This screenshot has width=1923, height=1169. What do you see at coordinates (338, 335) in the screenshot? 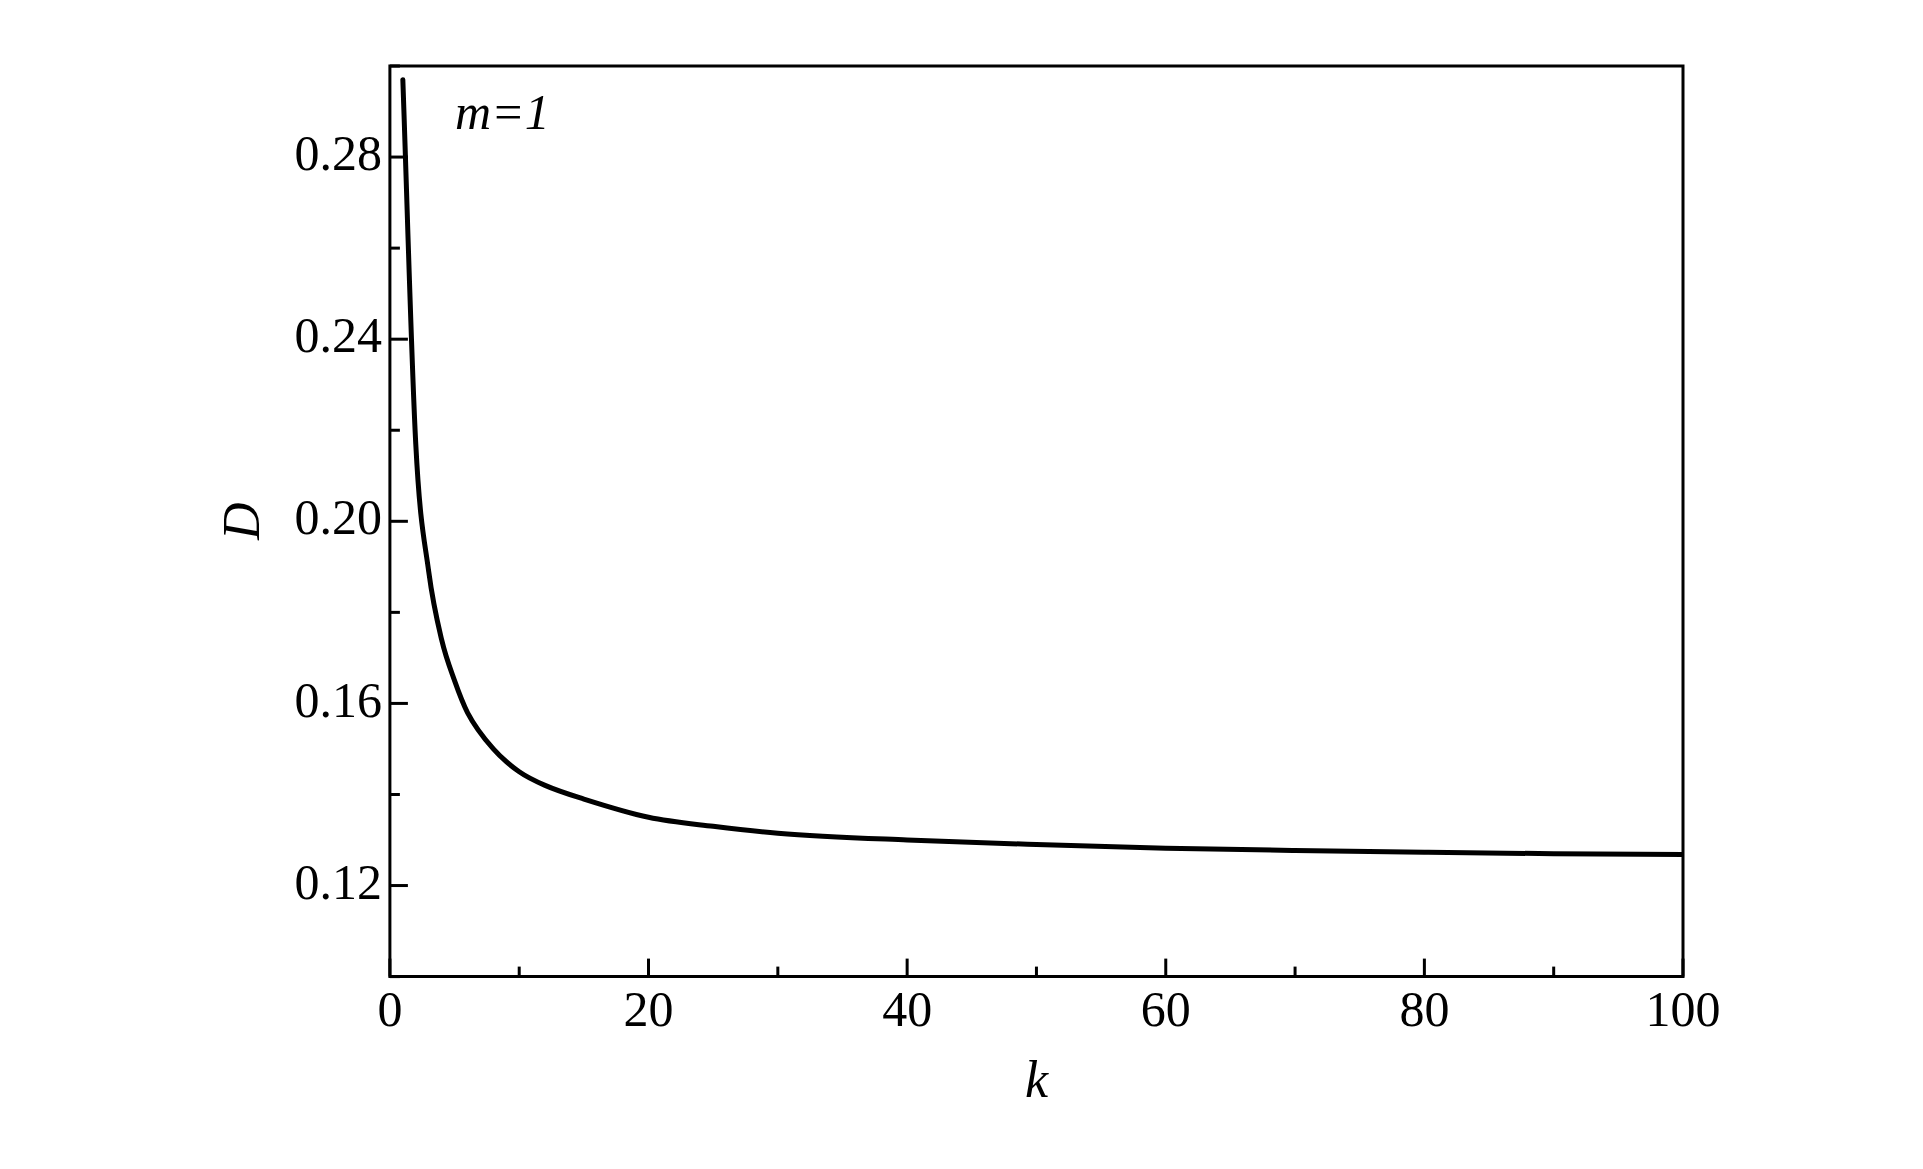
I see `y-tick-label: 0.24` at bounding box center [338, 335].